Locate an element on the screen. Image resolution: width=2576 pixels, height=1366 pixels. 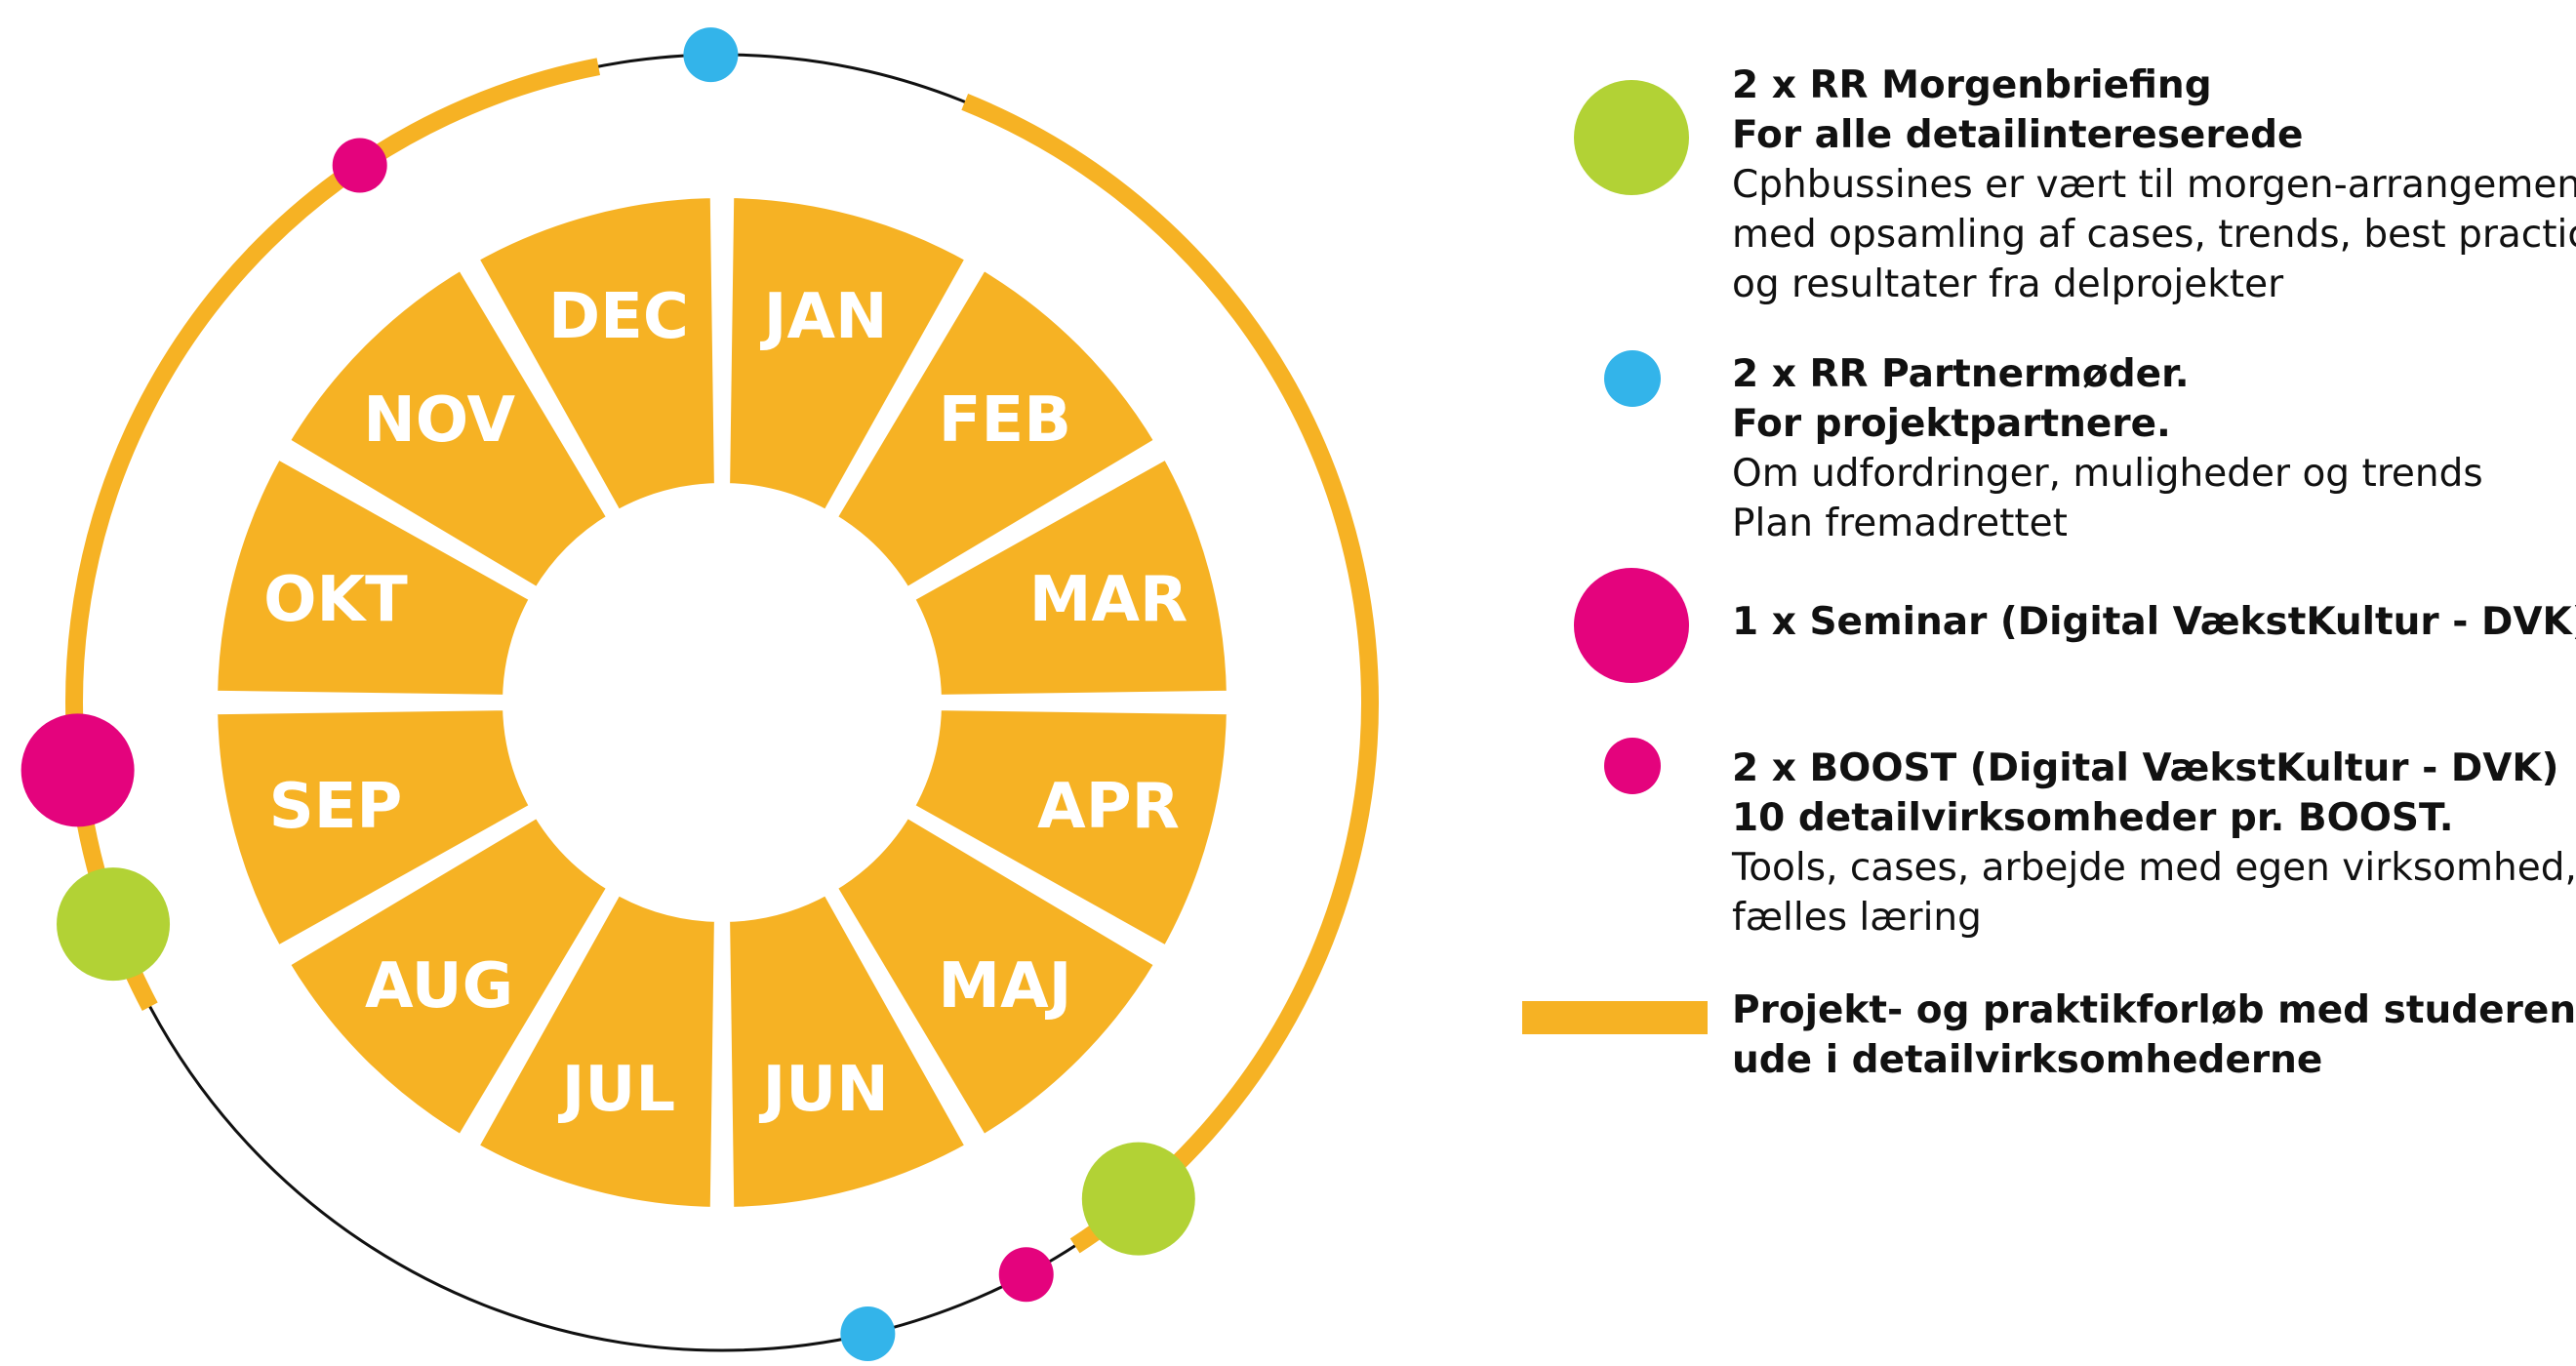
month-label-dec: DEC is located at coordinates (618, 317).